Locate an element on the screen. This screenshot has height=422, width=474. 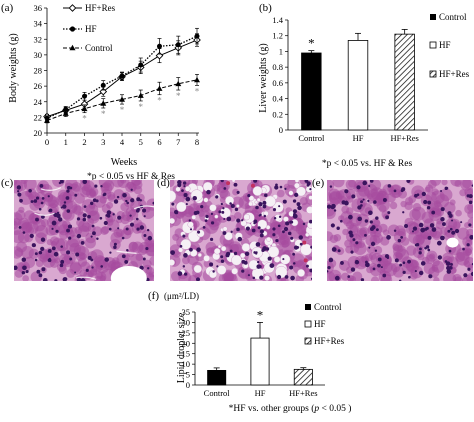
y-tick-label: 22 is located at coordinates (38, 117).